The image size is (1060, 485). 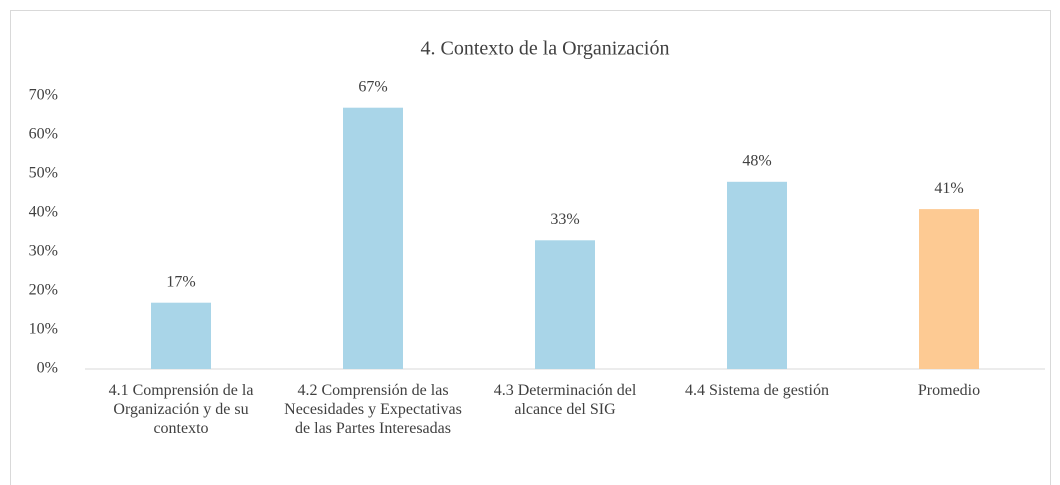 What do you see at coordinates (43, 173) in the screenshot?
I see `y-tick-label: 50%` at bounding box center [43, 173].